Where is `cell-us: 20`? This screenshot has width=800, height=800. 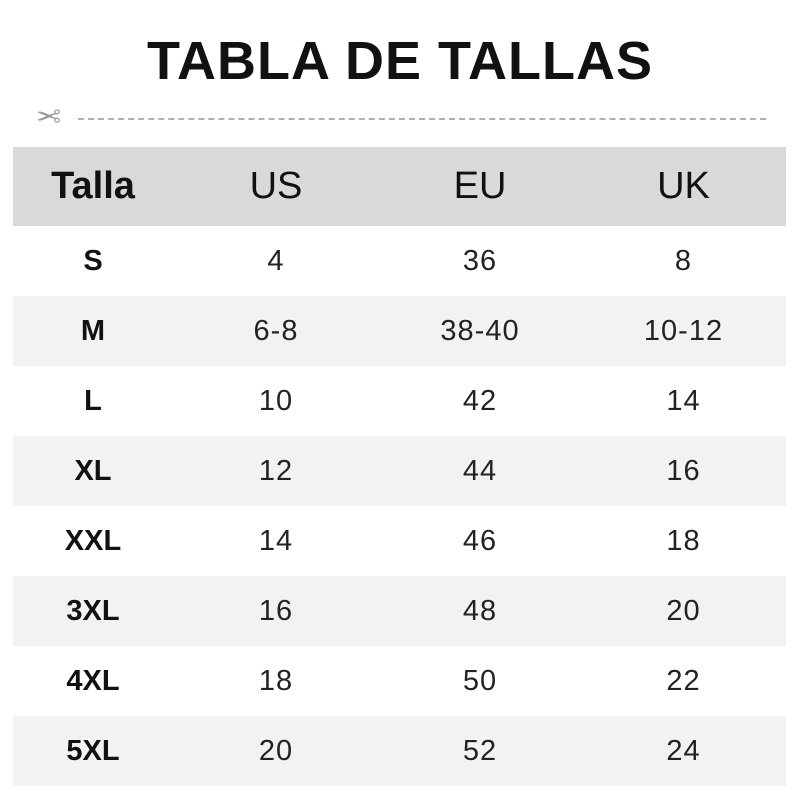
cell-us: 20 is located at coordinates (276, 750).